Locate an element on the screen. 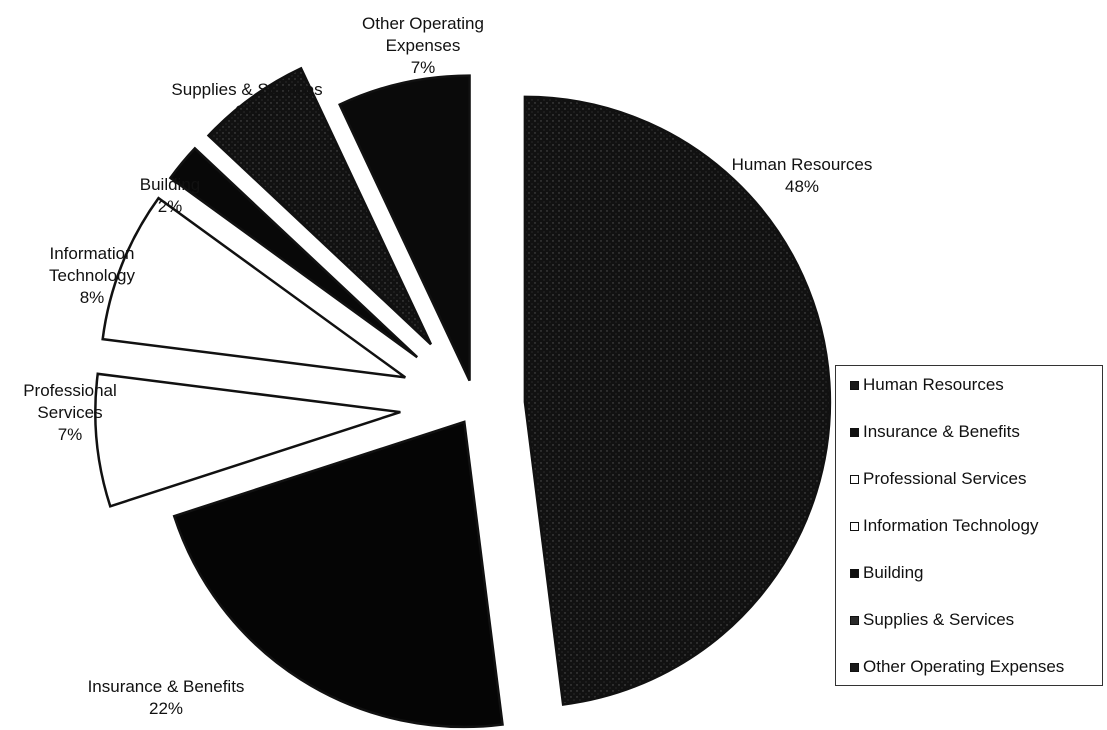 The height and width of the screenshot is (730, 1107). legend-item-supplies-services: Supplies & Services is located at coordinates (932, 620).